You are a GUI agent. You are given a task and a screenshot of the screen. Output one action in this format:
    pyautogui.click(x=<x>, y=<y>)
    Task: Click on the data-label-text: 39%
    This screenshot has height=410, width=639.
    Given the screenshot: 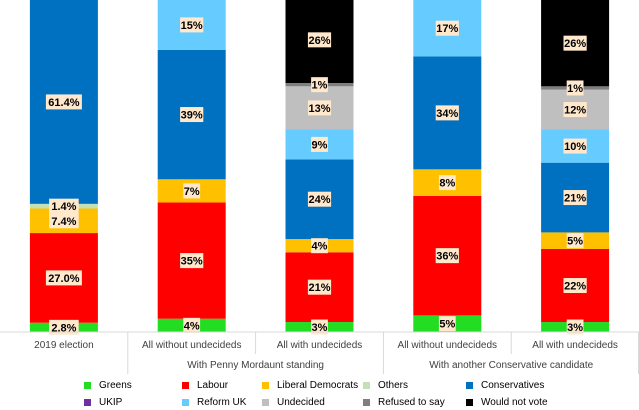 What is the action you would take?
    pyautogui.click(x=192, y=116)
    